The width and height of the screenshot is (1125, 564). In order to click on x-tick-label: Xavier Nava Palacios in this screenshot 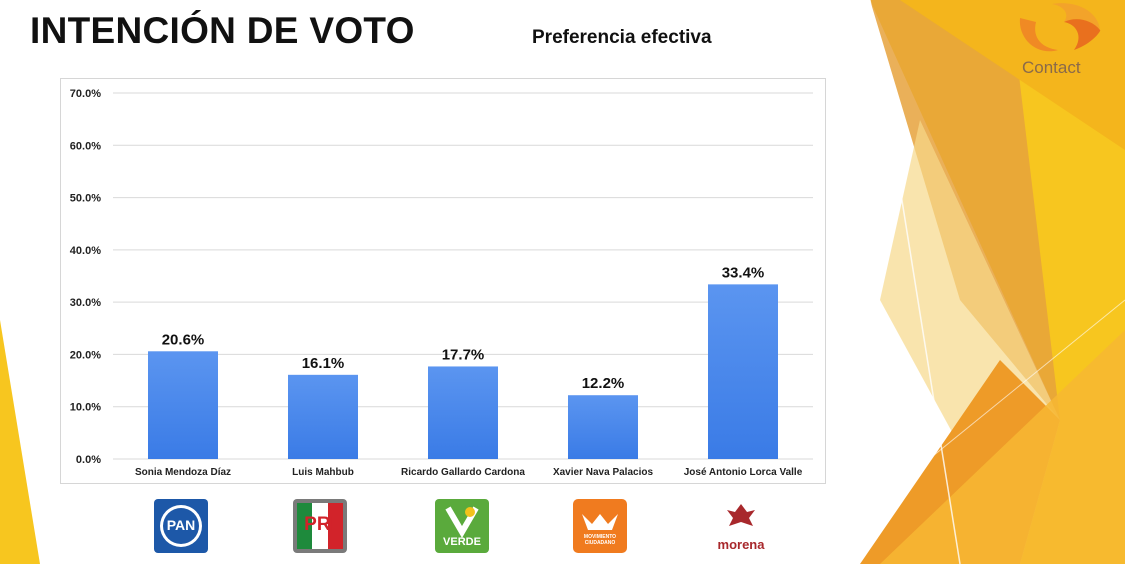, I will do `click(603, 472)`.